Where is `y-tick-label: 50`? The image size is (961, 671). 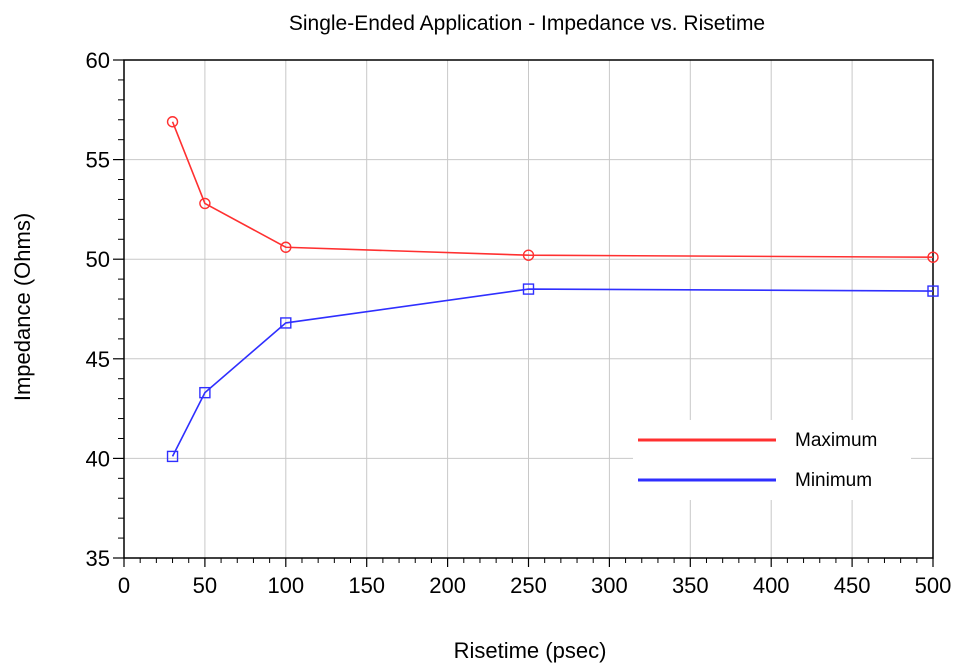
y-tick-label: 50 is located at coordinates (98, 259).